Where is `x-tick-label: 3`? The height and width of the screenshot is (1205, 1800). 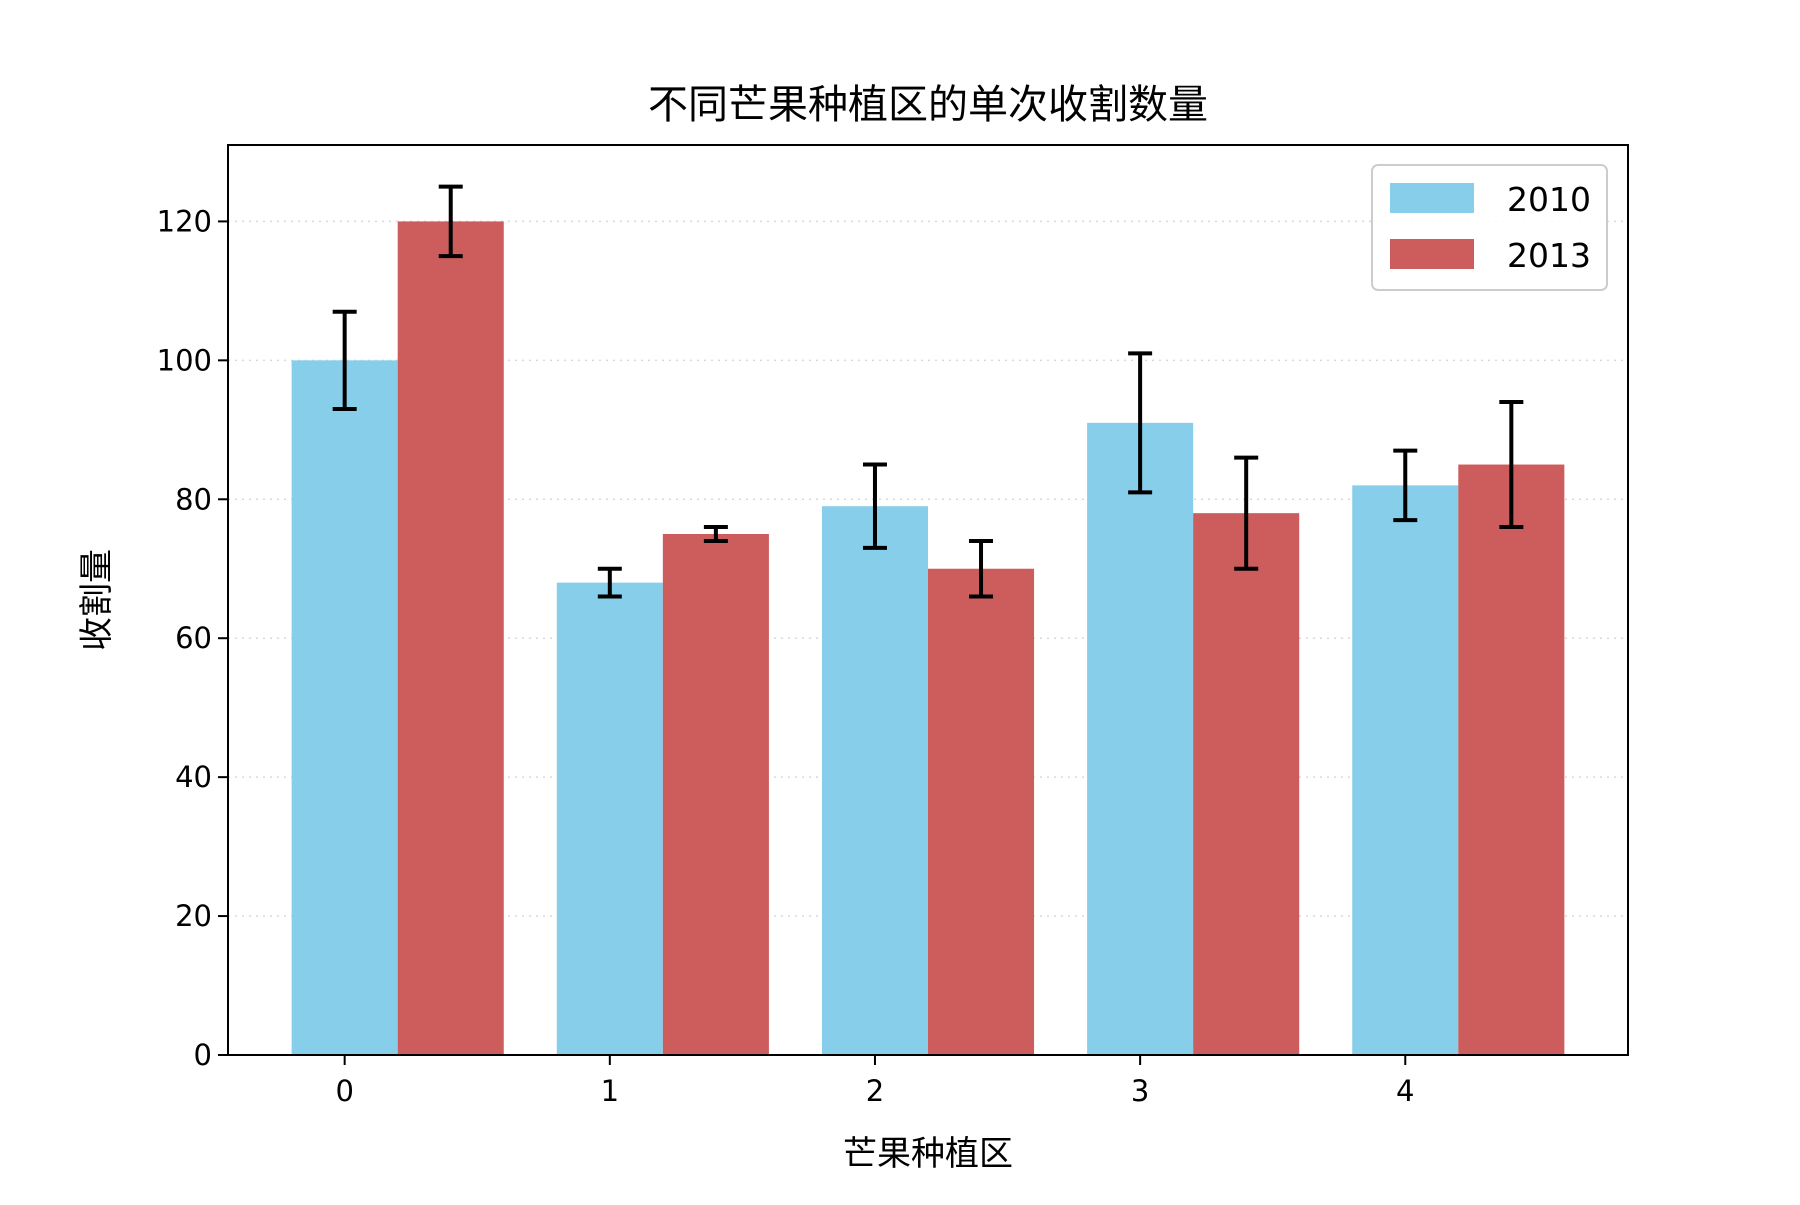 x-tick-label: 3 is located at coordinates (1140, 1091).